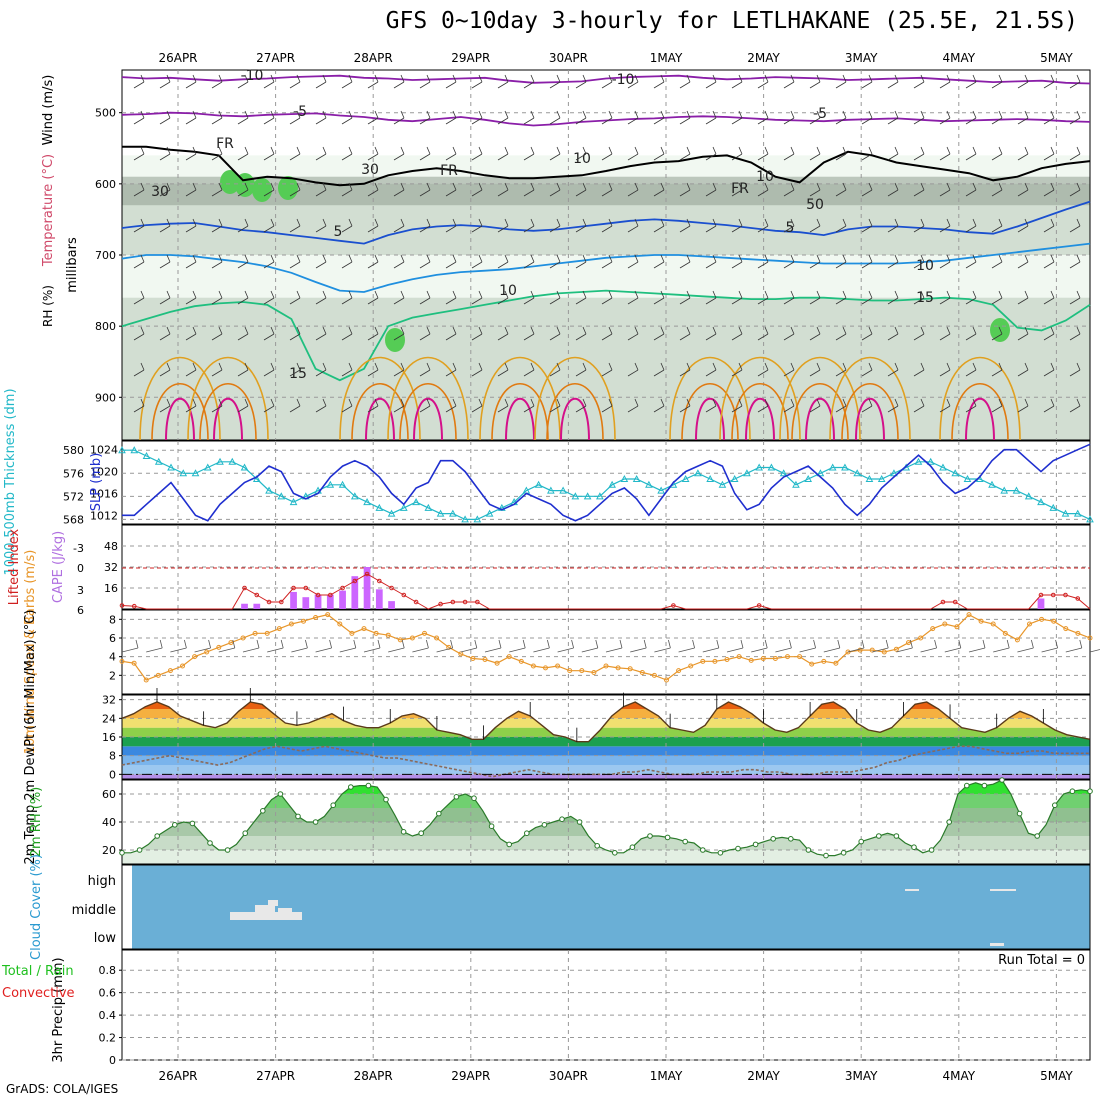  What do you see at coordinates (105, 184) in the screenshot?
I see `upper-air-tick-label: 600` at bounding box center [105, 184].